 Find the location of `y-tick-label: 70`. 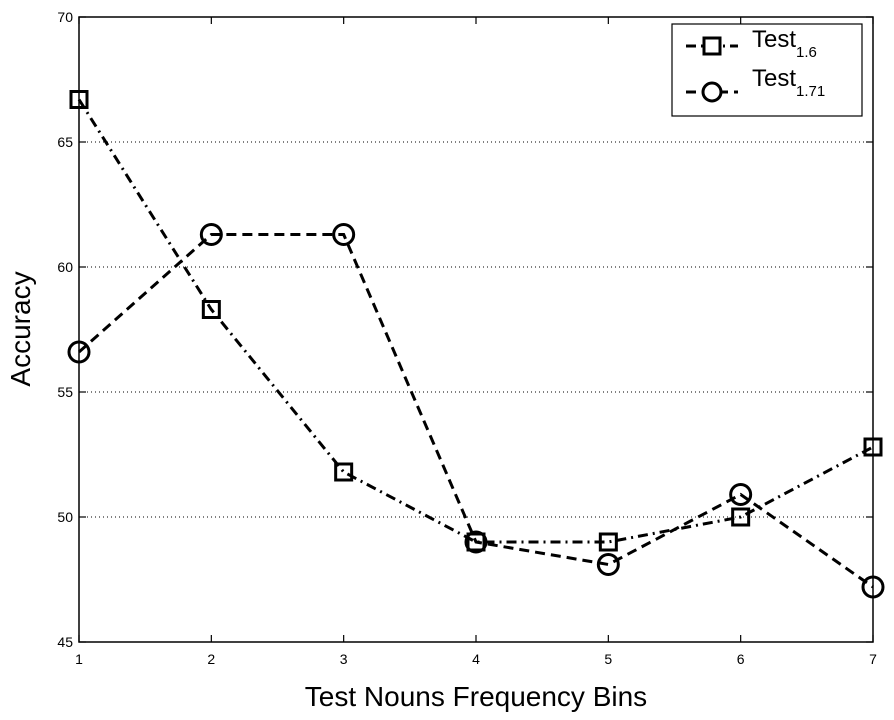

y-tick-label: 70 is located at coordinates (65, 17).